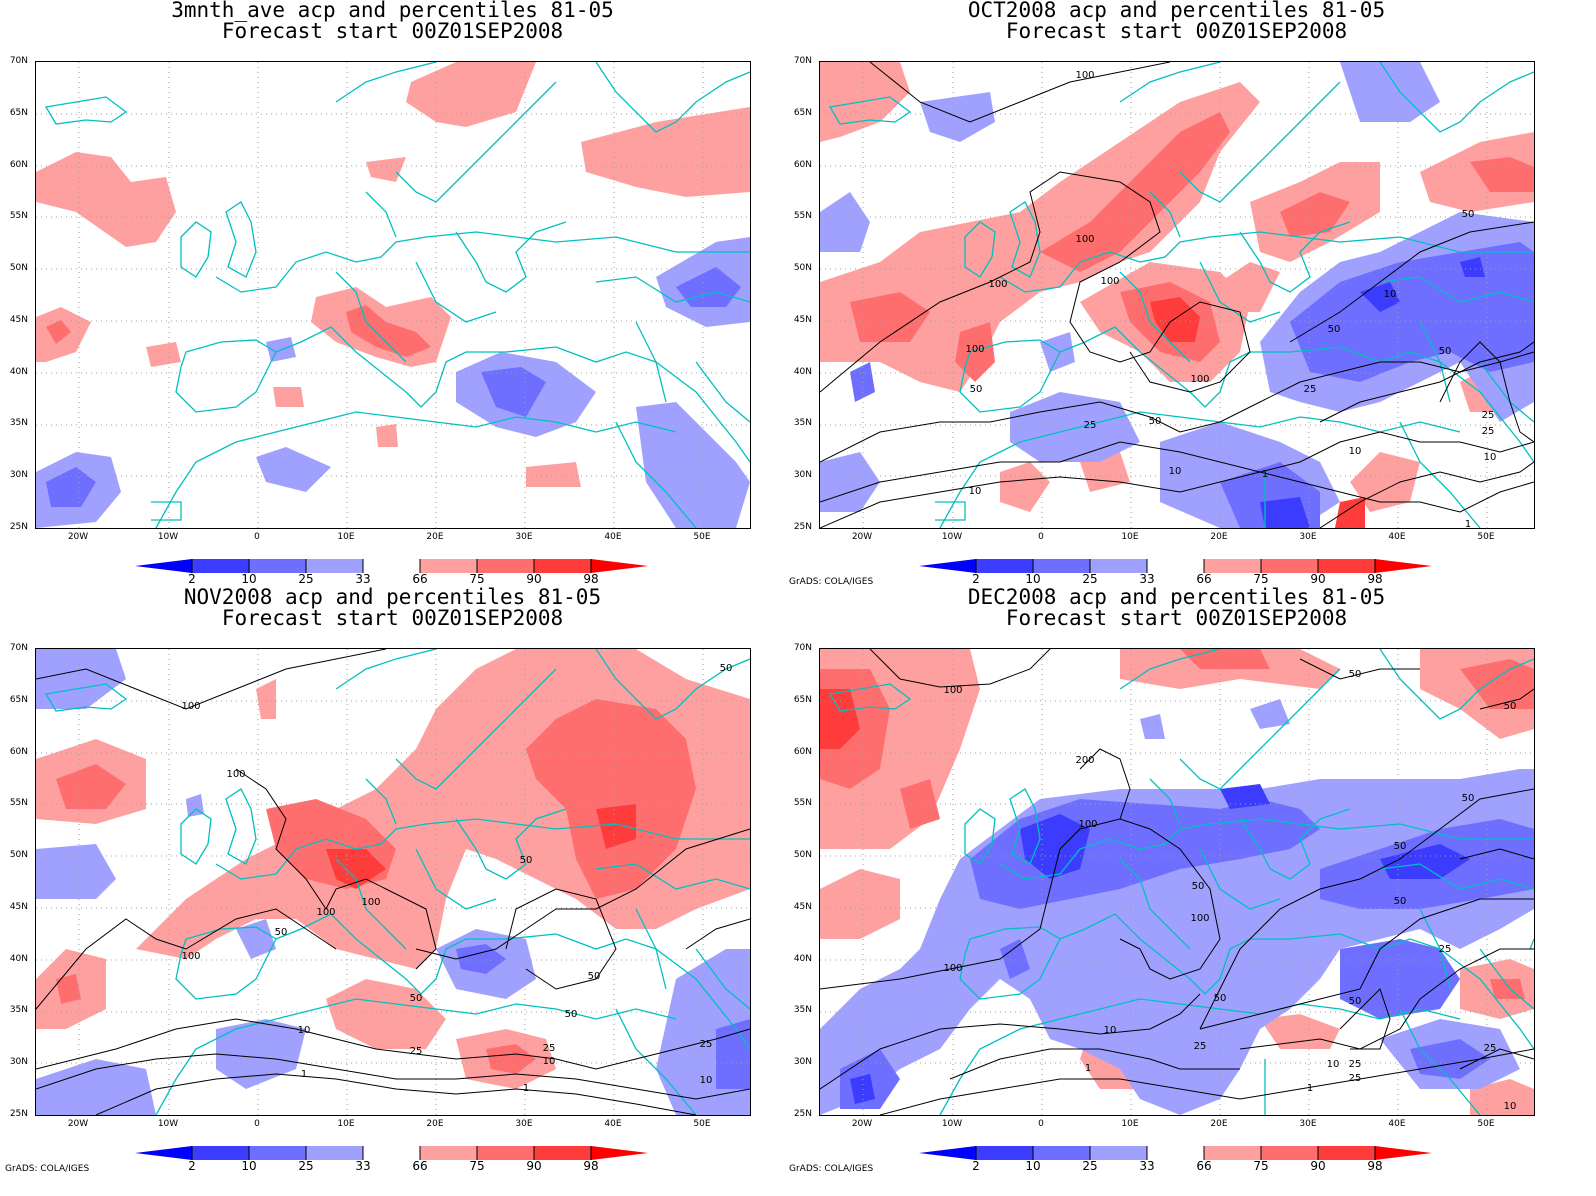  Describe the element at coordinates (78, 537) in the screenshot. I see `lon-label: 20W` at that location.